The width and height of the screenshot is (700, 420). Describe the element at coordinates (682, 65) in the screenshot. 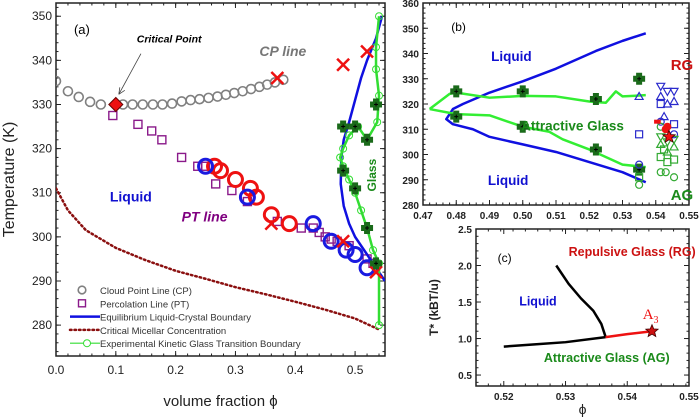

I see `annotation-label: RG` at that location.